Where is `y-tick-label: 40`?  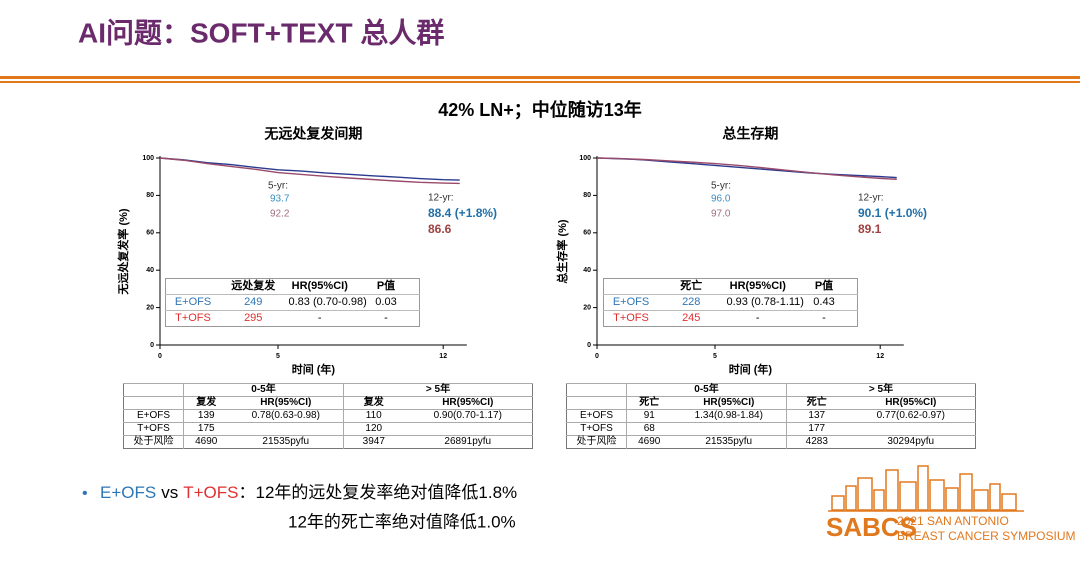
y-tick-label: 40 is located at coordinates (587, 270).